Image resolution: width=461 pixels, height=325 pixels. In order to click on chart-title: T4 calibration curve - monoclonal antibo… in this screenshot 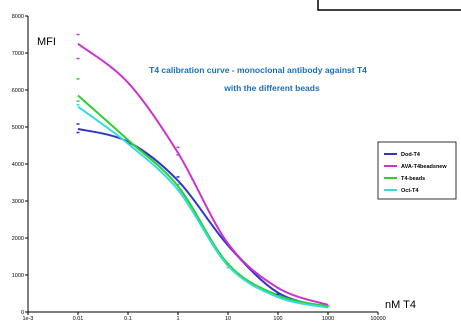, I will do `click(258, 70)`.